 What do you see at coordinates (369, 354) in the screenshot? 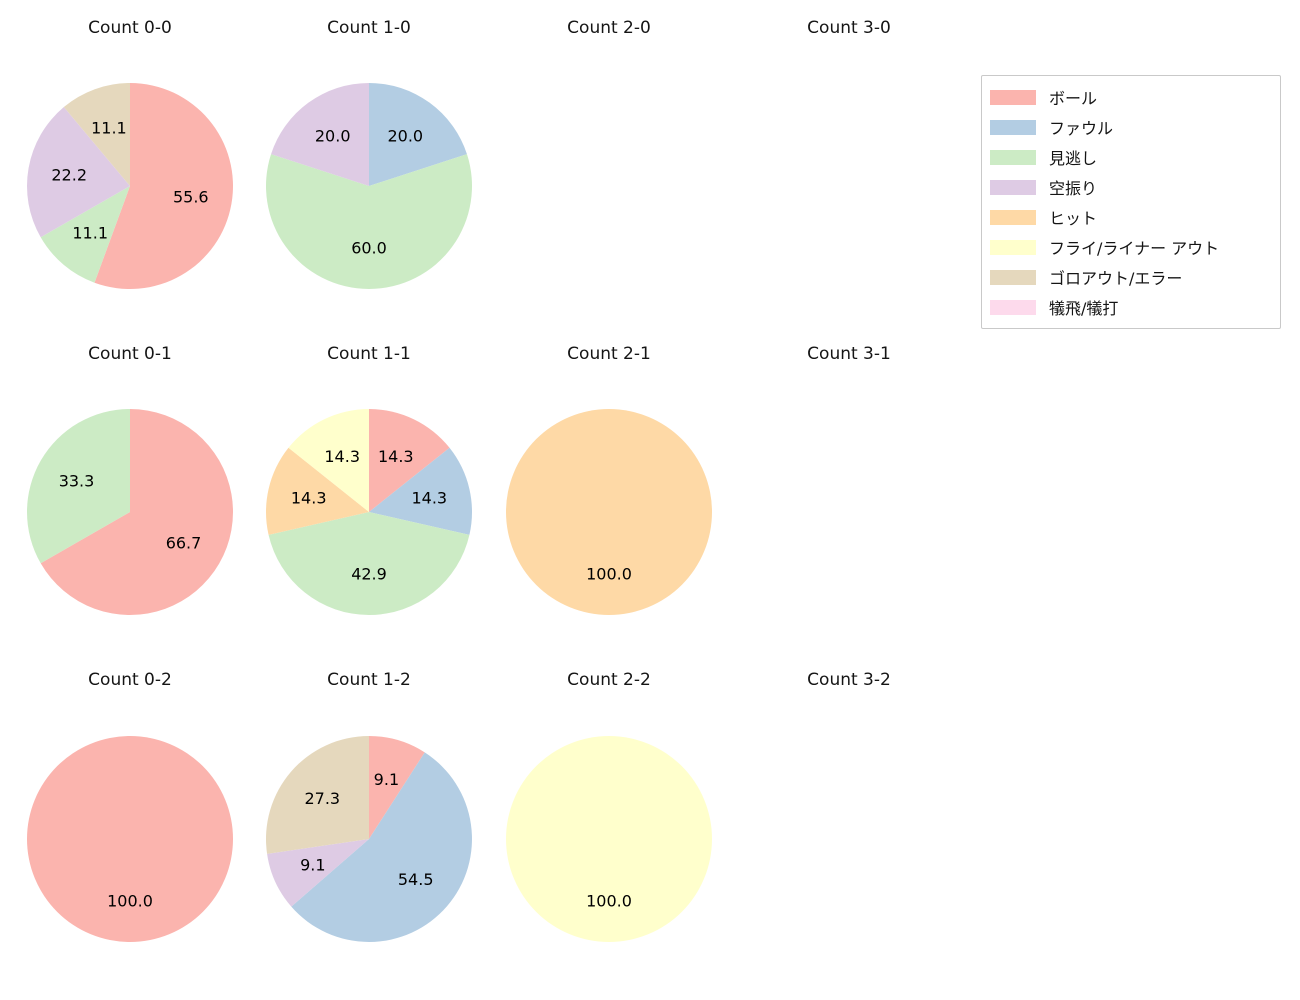
I see `chart-title-count-1-1: Count 1-1` at bounding box center [369, 354].